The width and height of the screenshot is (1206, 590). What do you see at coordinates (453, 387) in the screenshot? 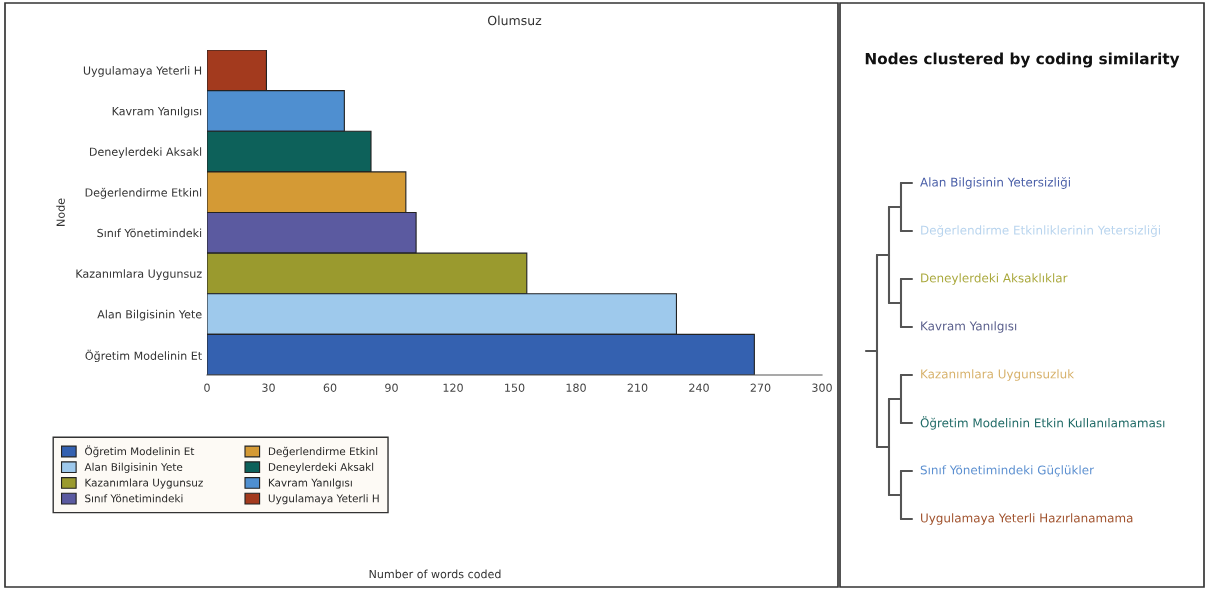
I see `x-tick-label: 120` at bounding box center [453, 387].